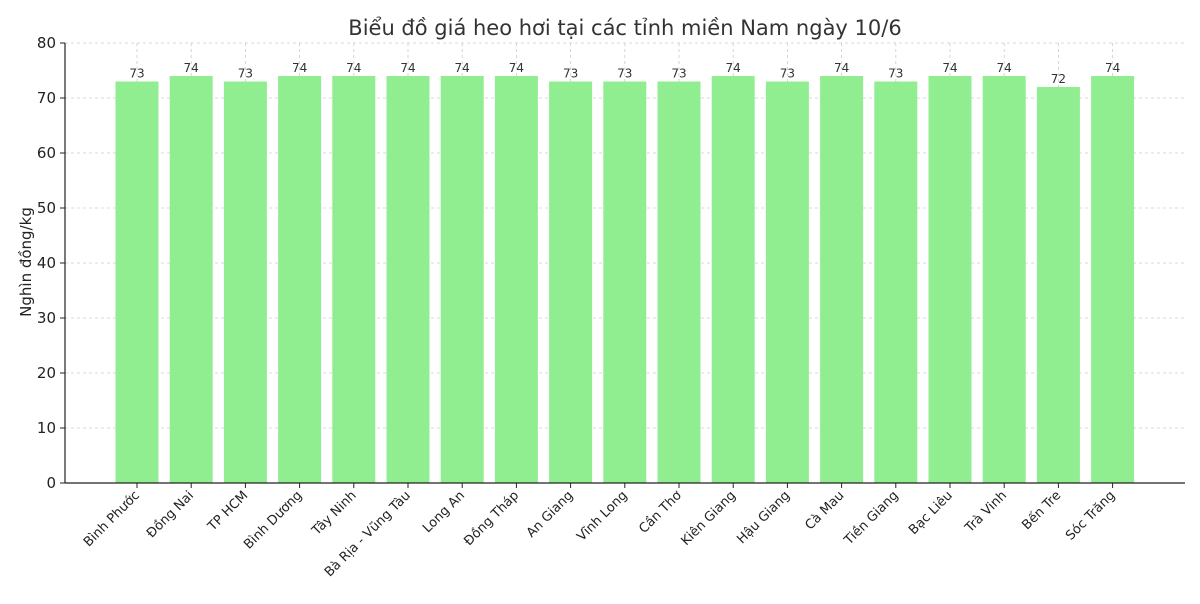 Image resolution: width=1200 pixels, height=604 pixels. Describe the element at coordinates (871, 518) in the screenshot. I see `x-tick-label: Tiền Giang` at that location.